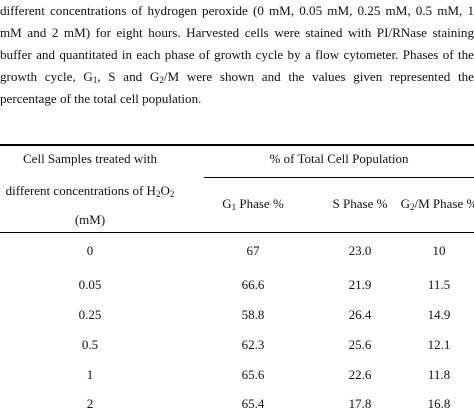 This screenshot has height=412, width=474. What do you see at coordinates (360, 284) in the screenshot?
I see `cell-s: 21.9` at bounding box center [360, 284].